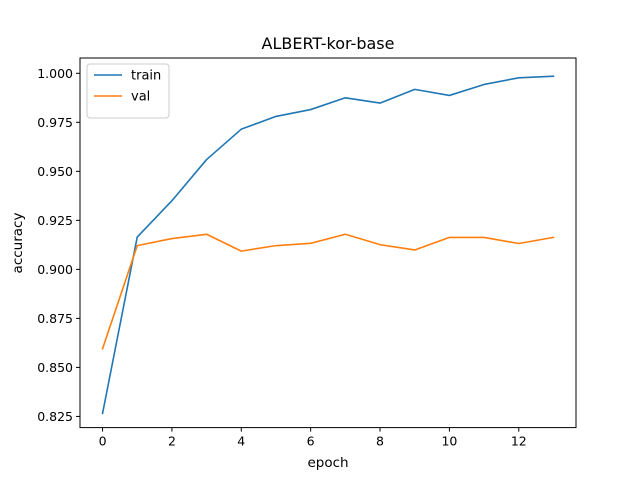 This screenshot has width=640, height=480. I want to click on y-tick-label: 0.975, so click(55, 122).